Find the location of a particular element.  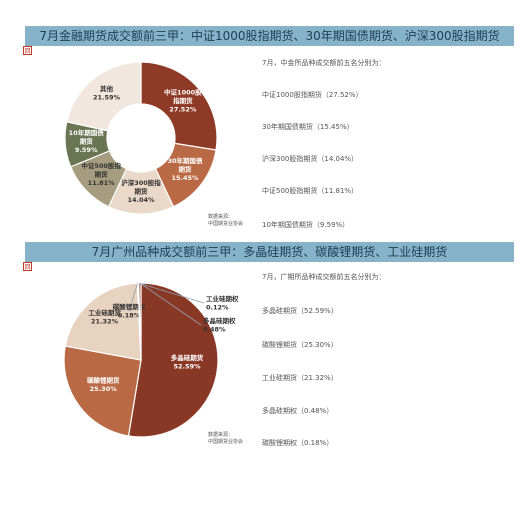

slice-label: 工业硅期权 0.12% is located at coordinates (222, 303).